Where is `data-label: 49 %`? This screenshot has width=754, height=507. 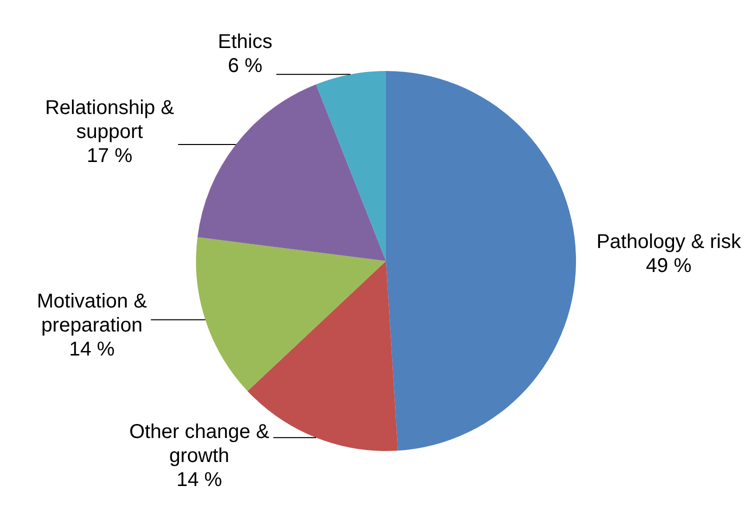 data-label: 49 % is located at coordinates (669, 265).